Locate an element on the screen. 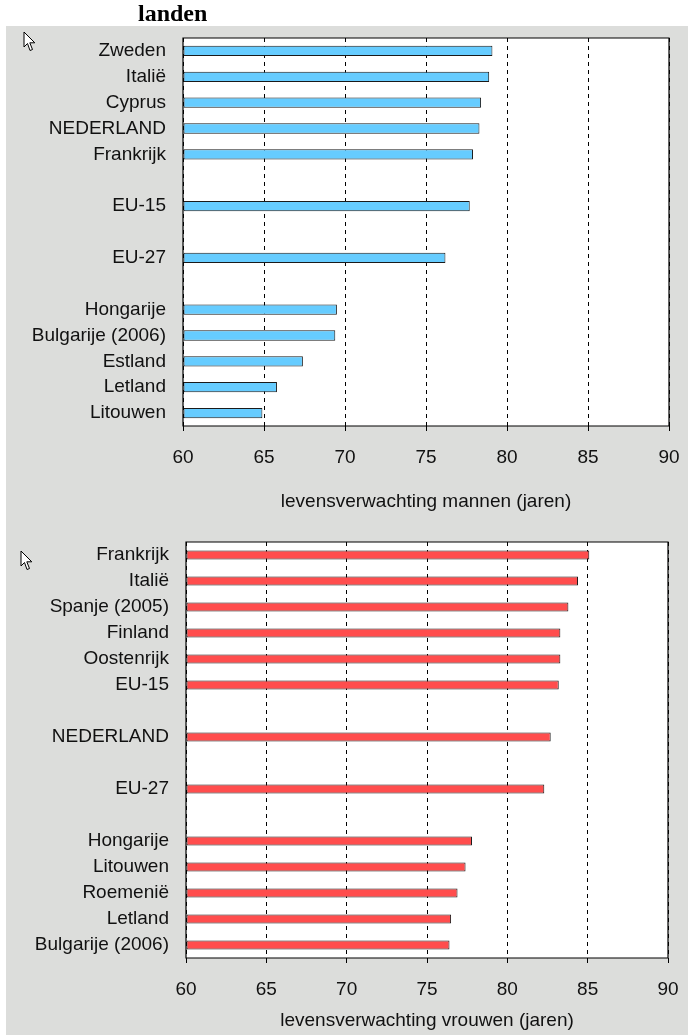 The image size is (688, 1035). x-axis-title: levensverwachting vrouwen (jaren) is located at coordinates (427, 1019).